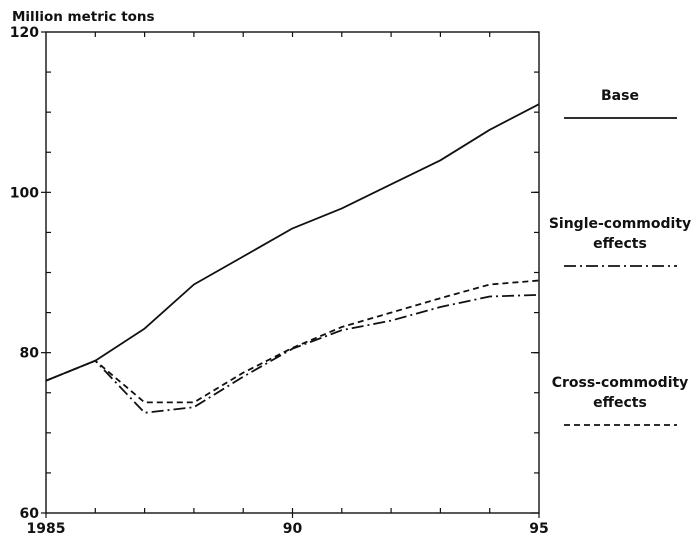 Image resolution: width=696 pixels, height=540 pixels. Describe the element at coordinates (46, 529) in the screenshot. I see `x-tick-label: 1985` at that location.